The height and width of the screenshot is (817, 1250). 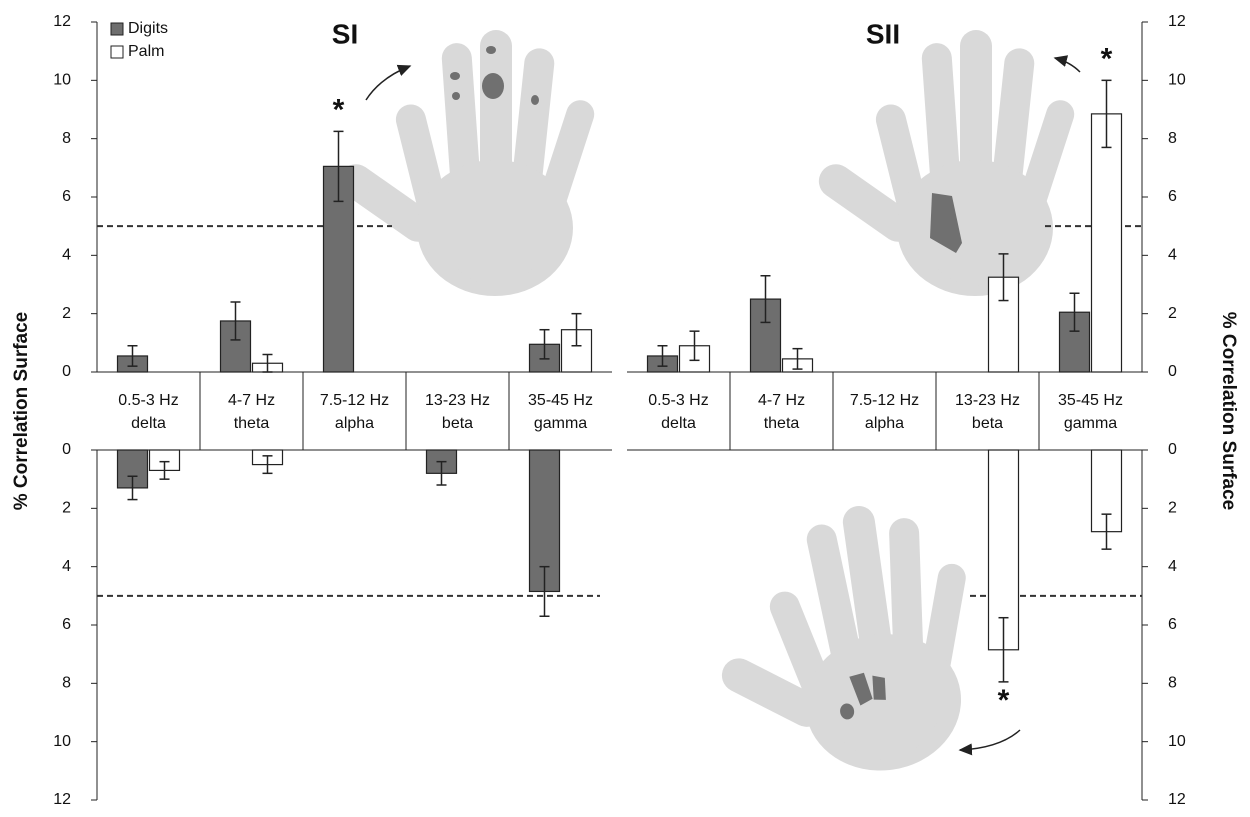 I want to click on legend-label: Palm, so click(x=146, y=51).